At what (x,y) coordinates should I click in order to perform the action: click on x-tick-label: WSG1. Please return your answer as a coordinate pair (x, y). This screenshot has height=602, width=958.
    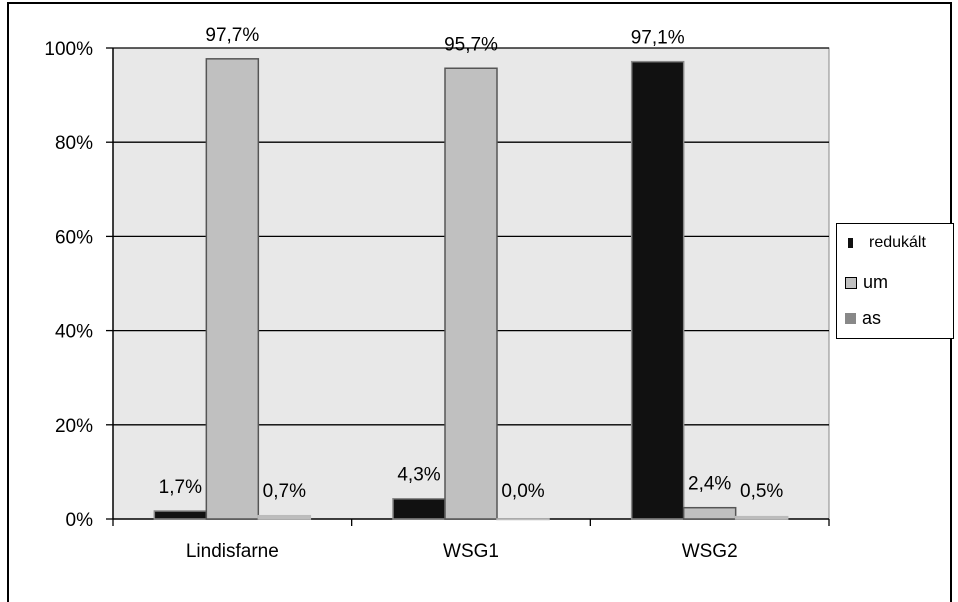
    Looking at the image, I should click on (471, 551).